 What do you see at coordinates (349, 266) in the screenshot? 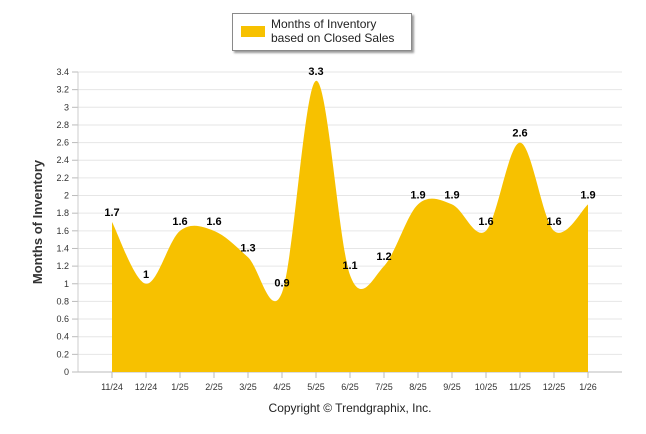
I see `data-label: 1.1` at bounding box center [349, 266].